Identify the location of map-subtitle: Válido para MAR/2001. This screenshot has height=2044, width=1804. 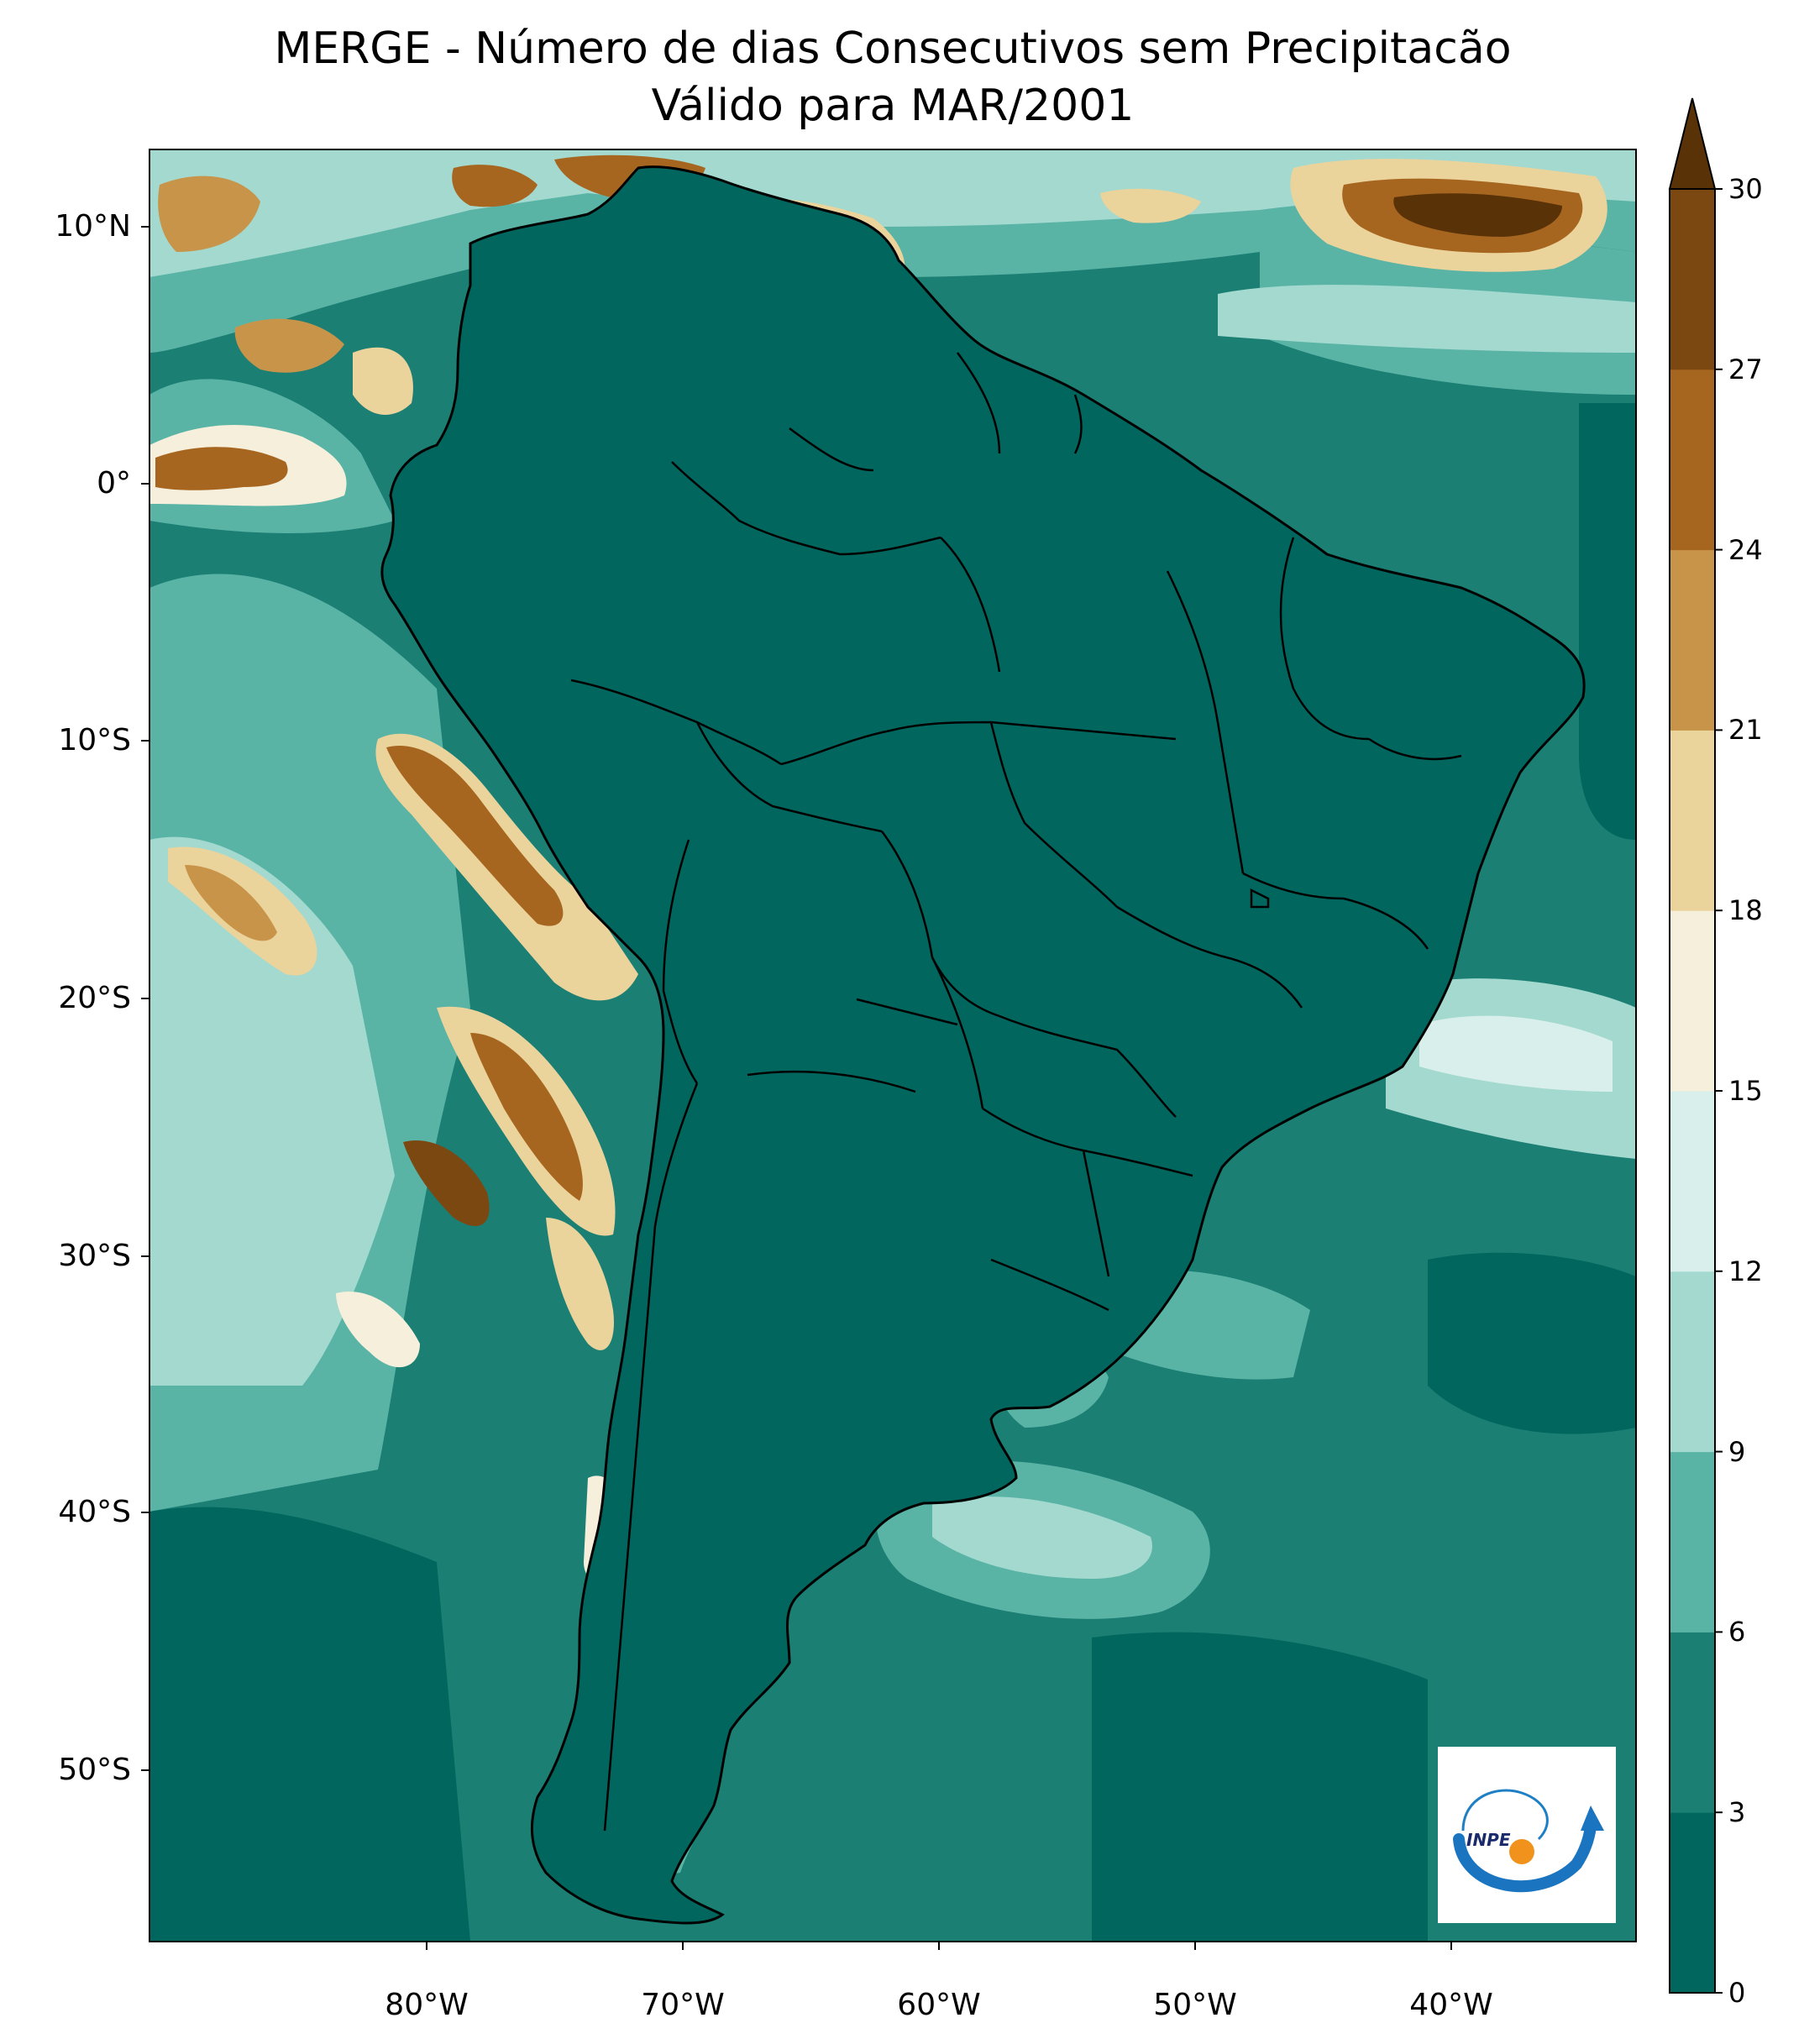
(893, 106).